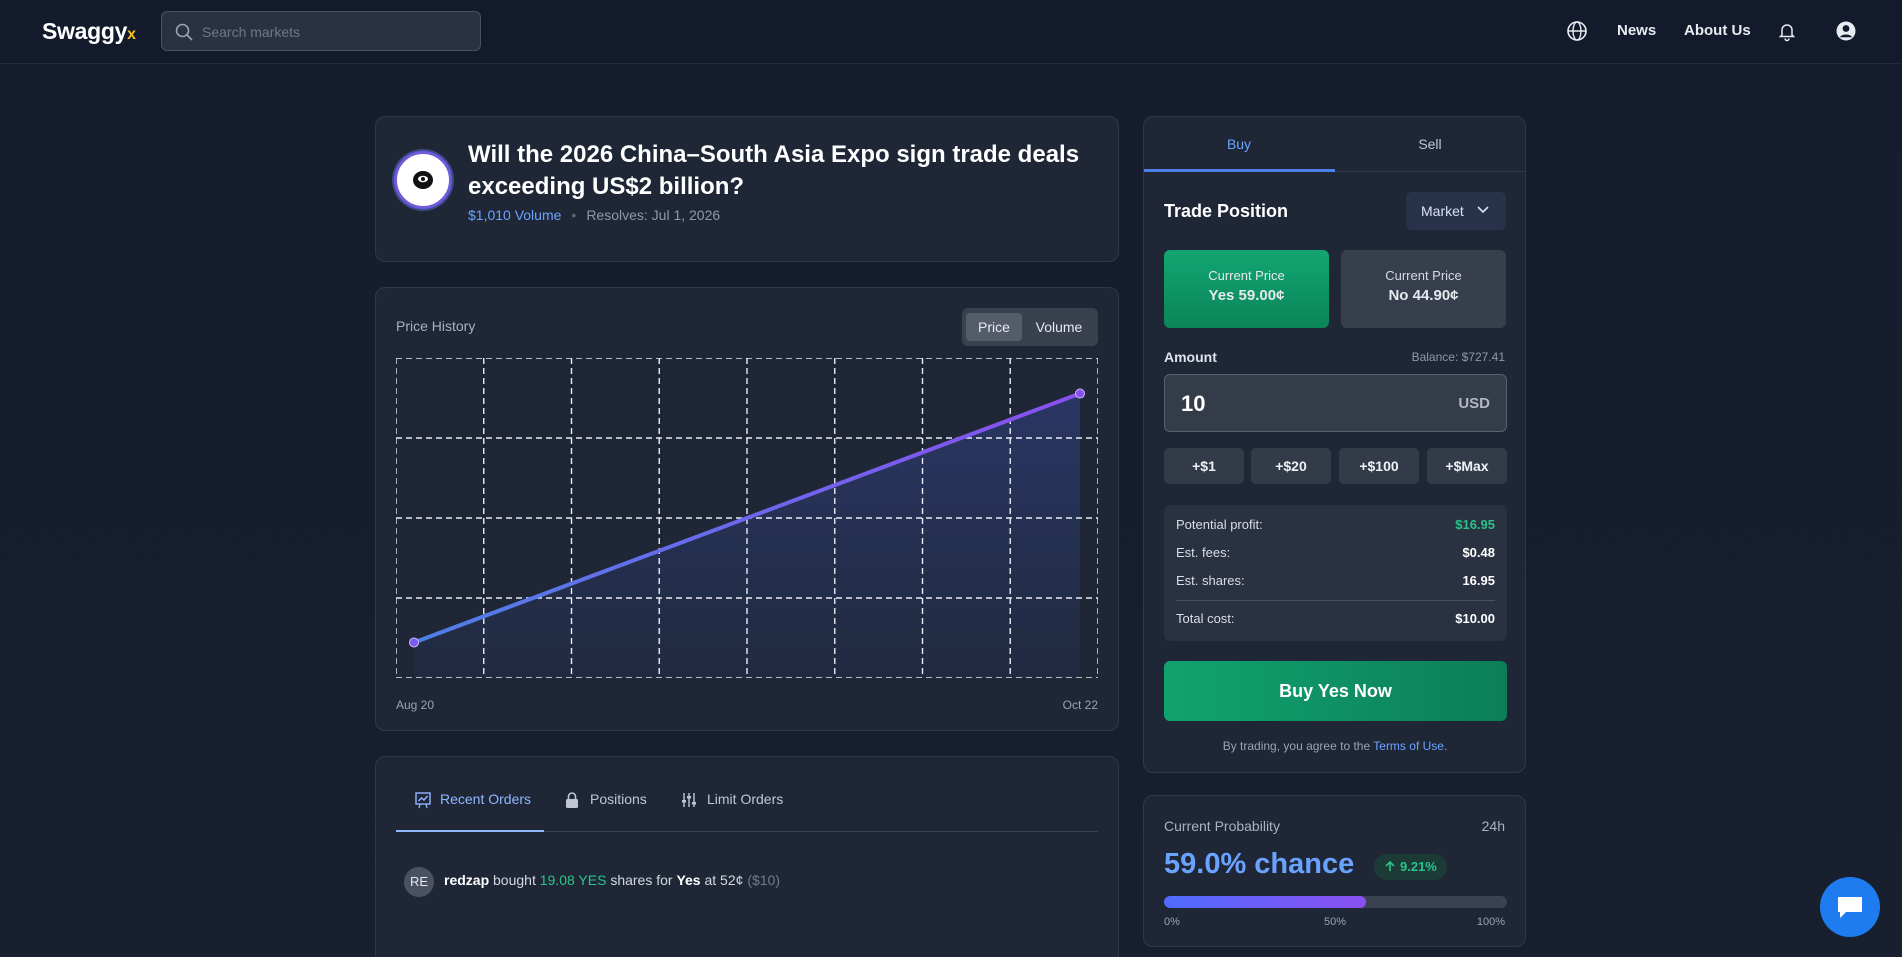 This screenshot has height=957, width=1902. What do you see at coordinates (515, 215) in the screenshot?
I see `market-volume: $1,010 Volume` at bounding box center [515, 215].